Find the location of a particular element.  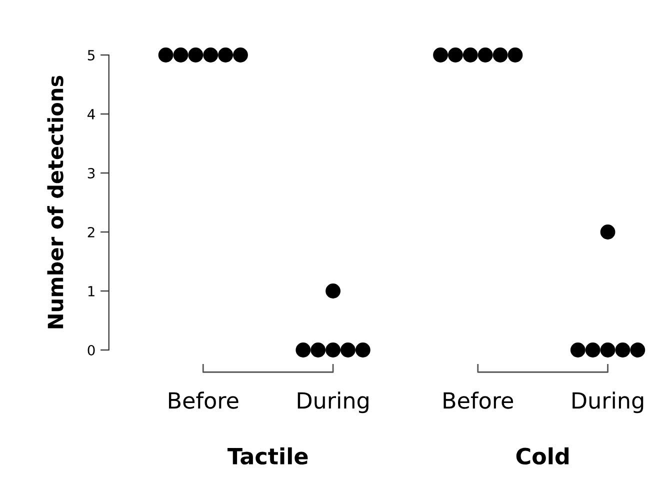

y-axis-title: Number of detections is located at coordinates (55, 202).